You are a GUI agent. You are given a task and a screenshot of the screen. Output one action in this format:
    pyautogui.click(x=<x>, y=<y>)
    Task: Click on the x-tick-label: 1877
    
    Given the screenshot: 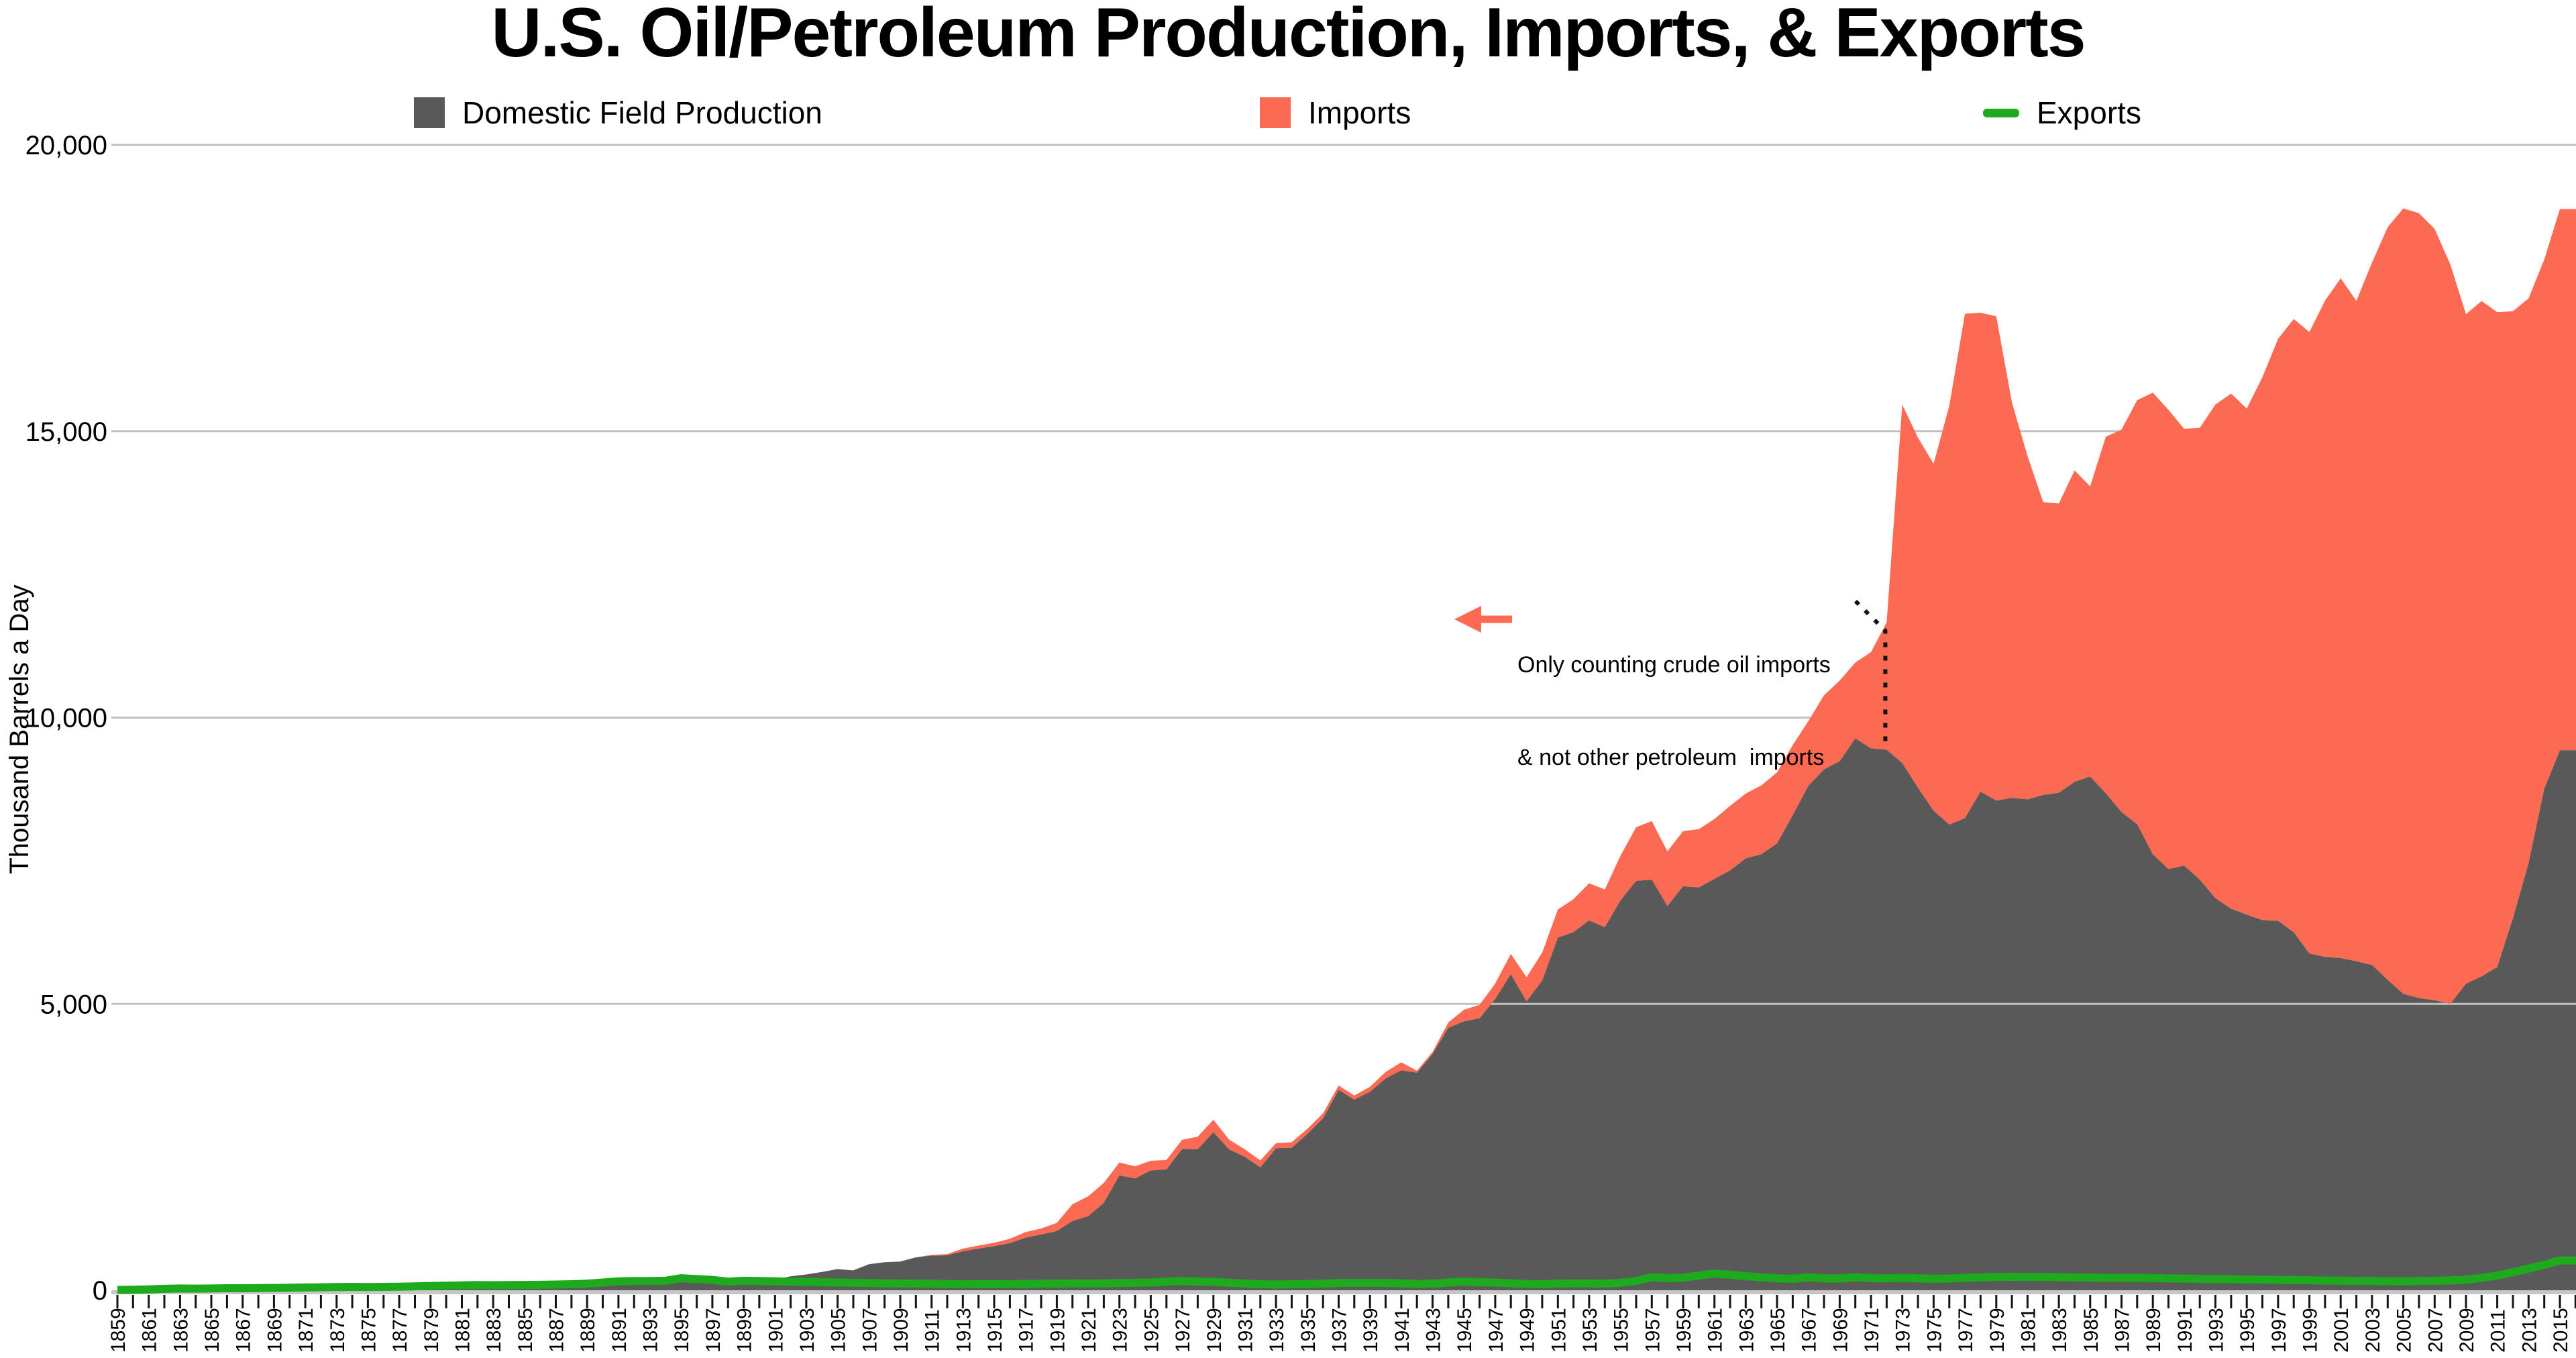 What is the action you would take?
    pyautogui.click(x=400, y=1330)
    